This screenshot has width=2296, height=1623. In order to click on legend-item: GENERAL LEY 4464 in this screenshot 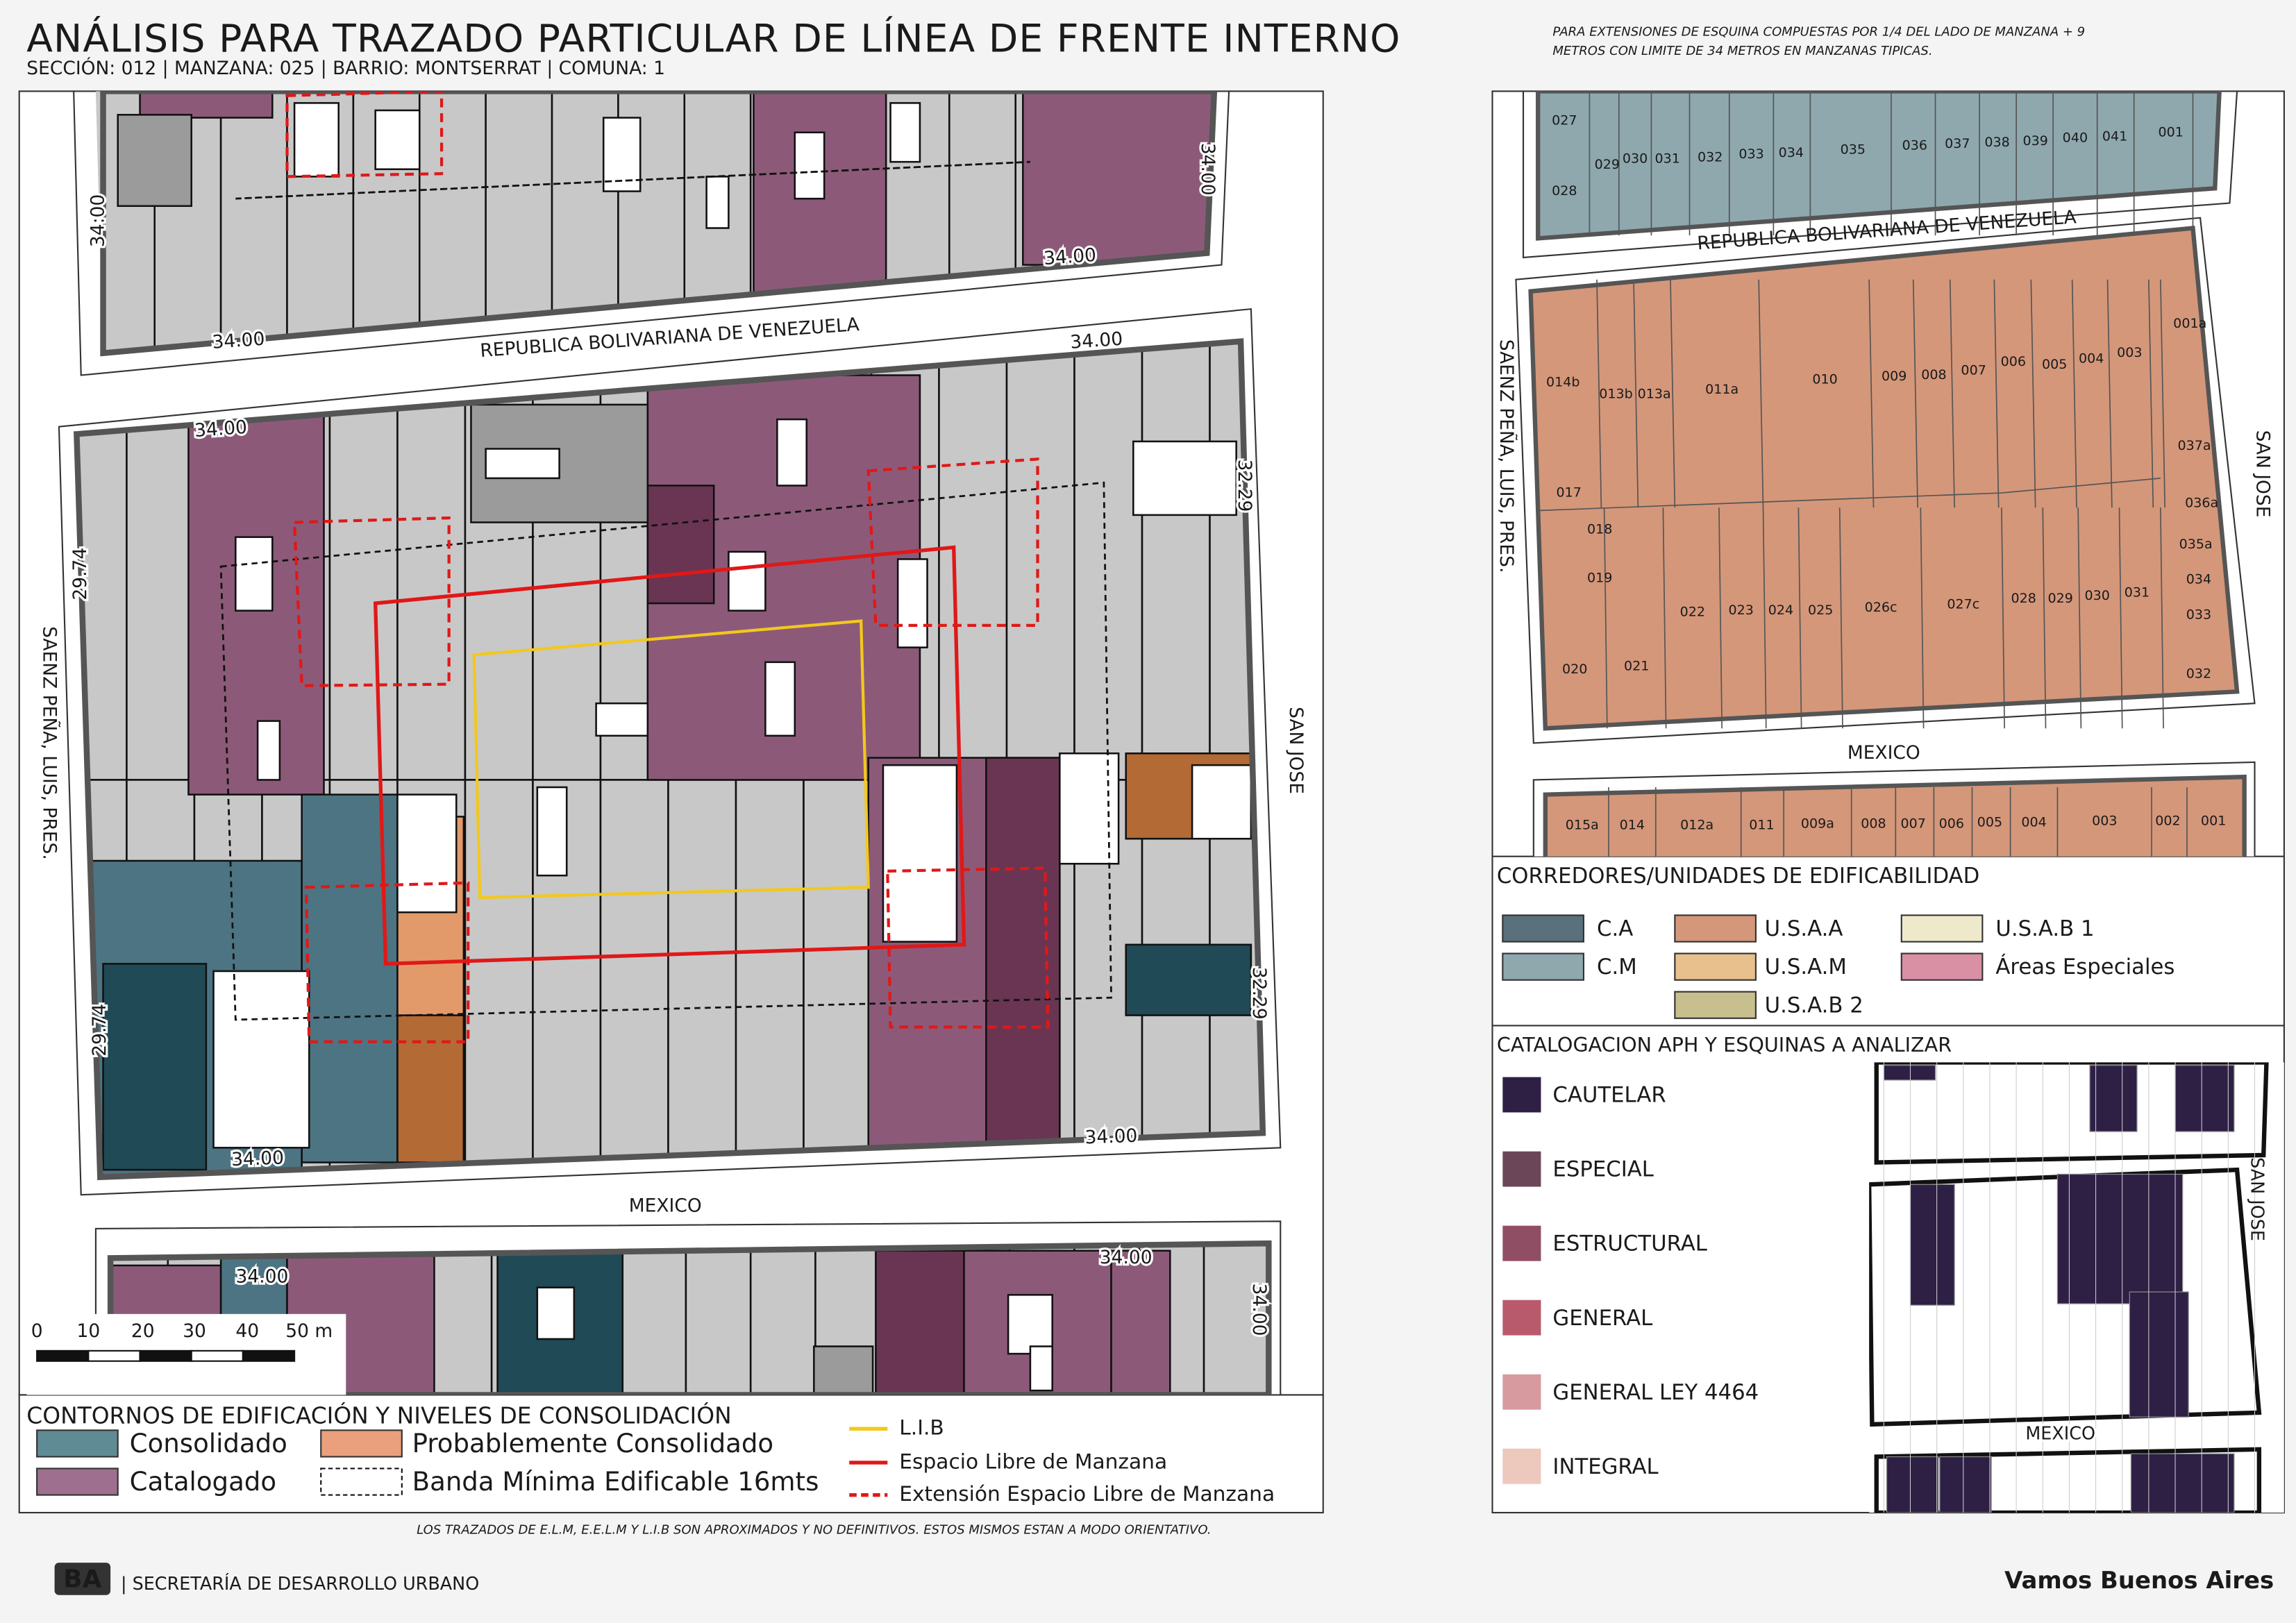, I will do `click(1655, 1392)`.